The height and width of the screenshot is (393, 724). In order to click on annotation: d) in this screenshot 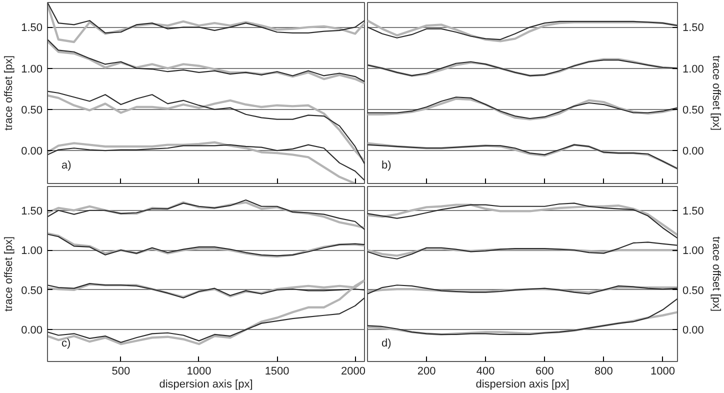, I will do `click(387, 344)`.